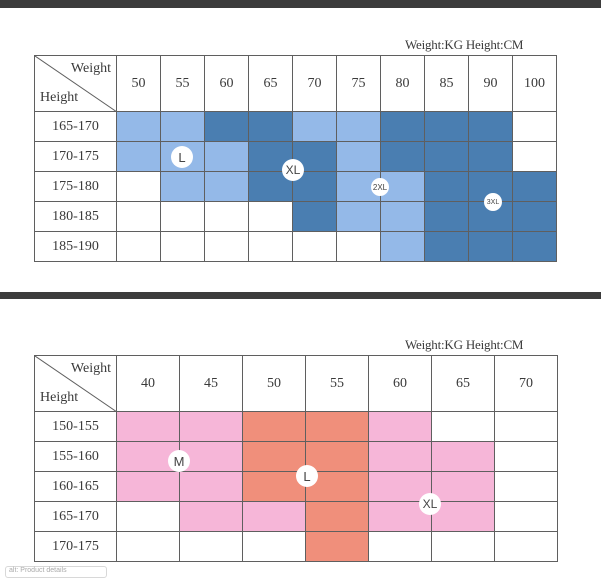  Describe the element at coordinates (300, 4) in the screenshot. I see `top-divider` at that location.